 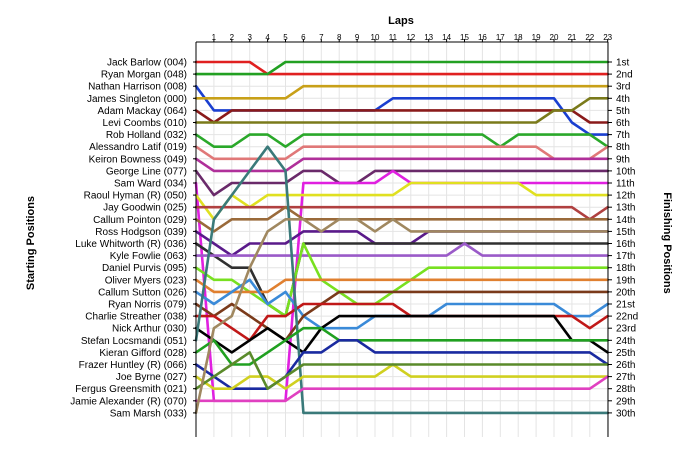 I want to click on lap-tick-label: 1, so click(x=214, y=37).